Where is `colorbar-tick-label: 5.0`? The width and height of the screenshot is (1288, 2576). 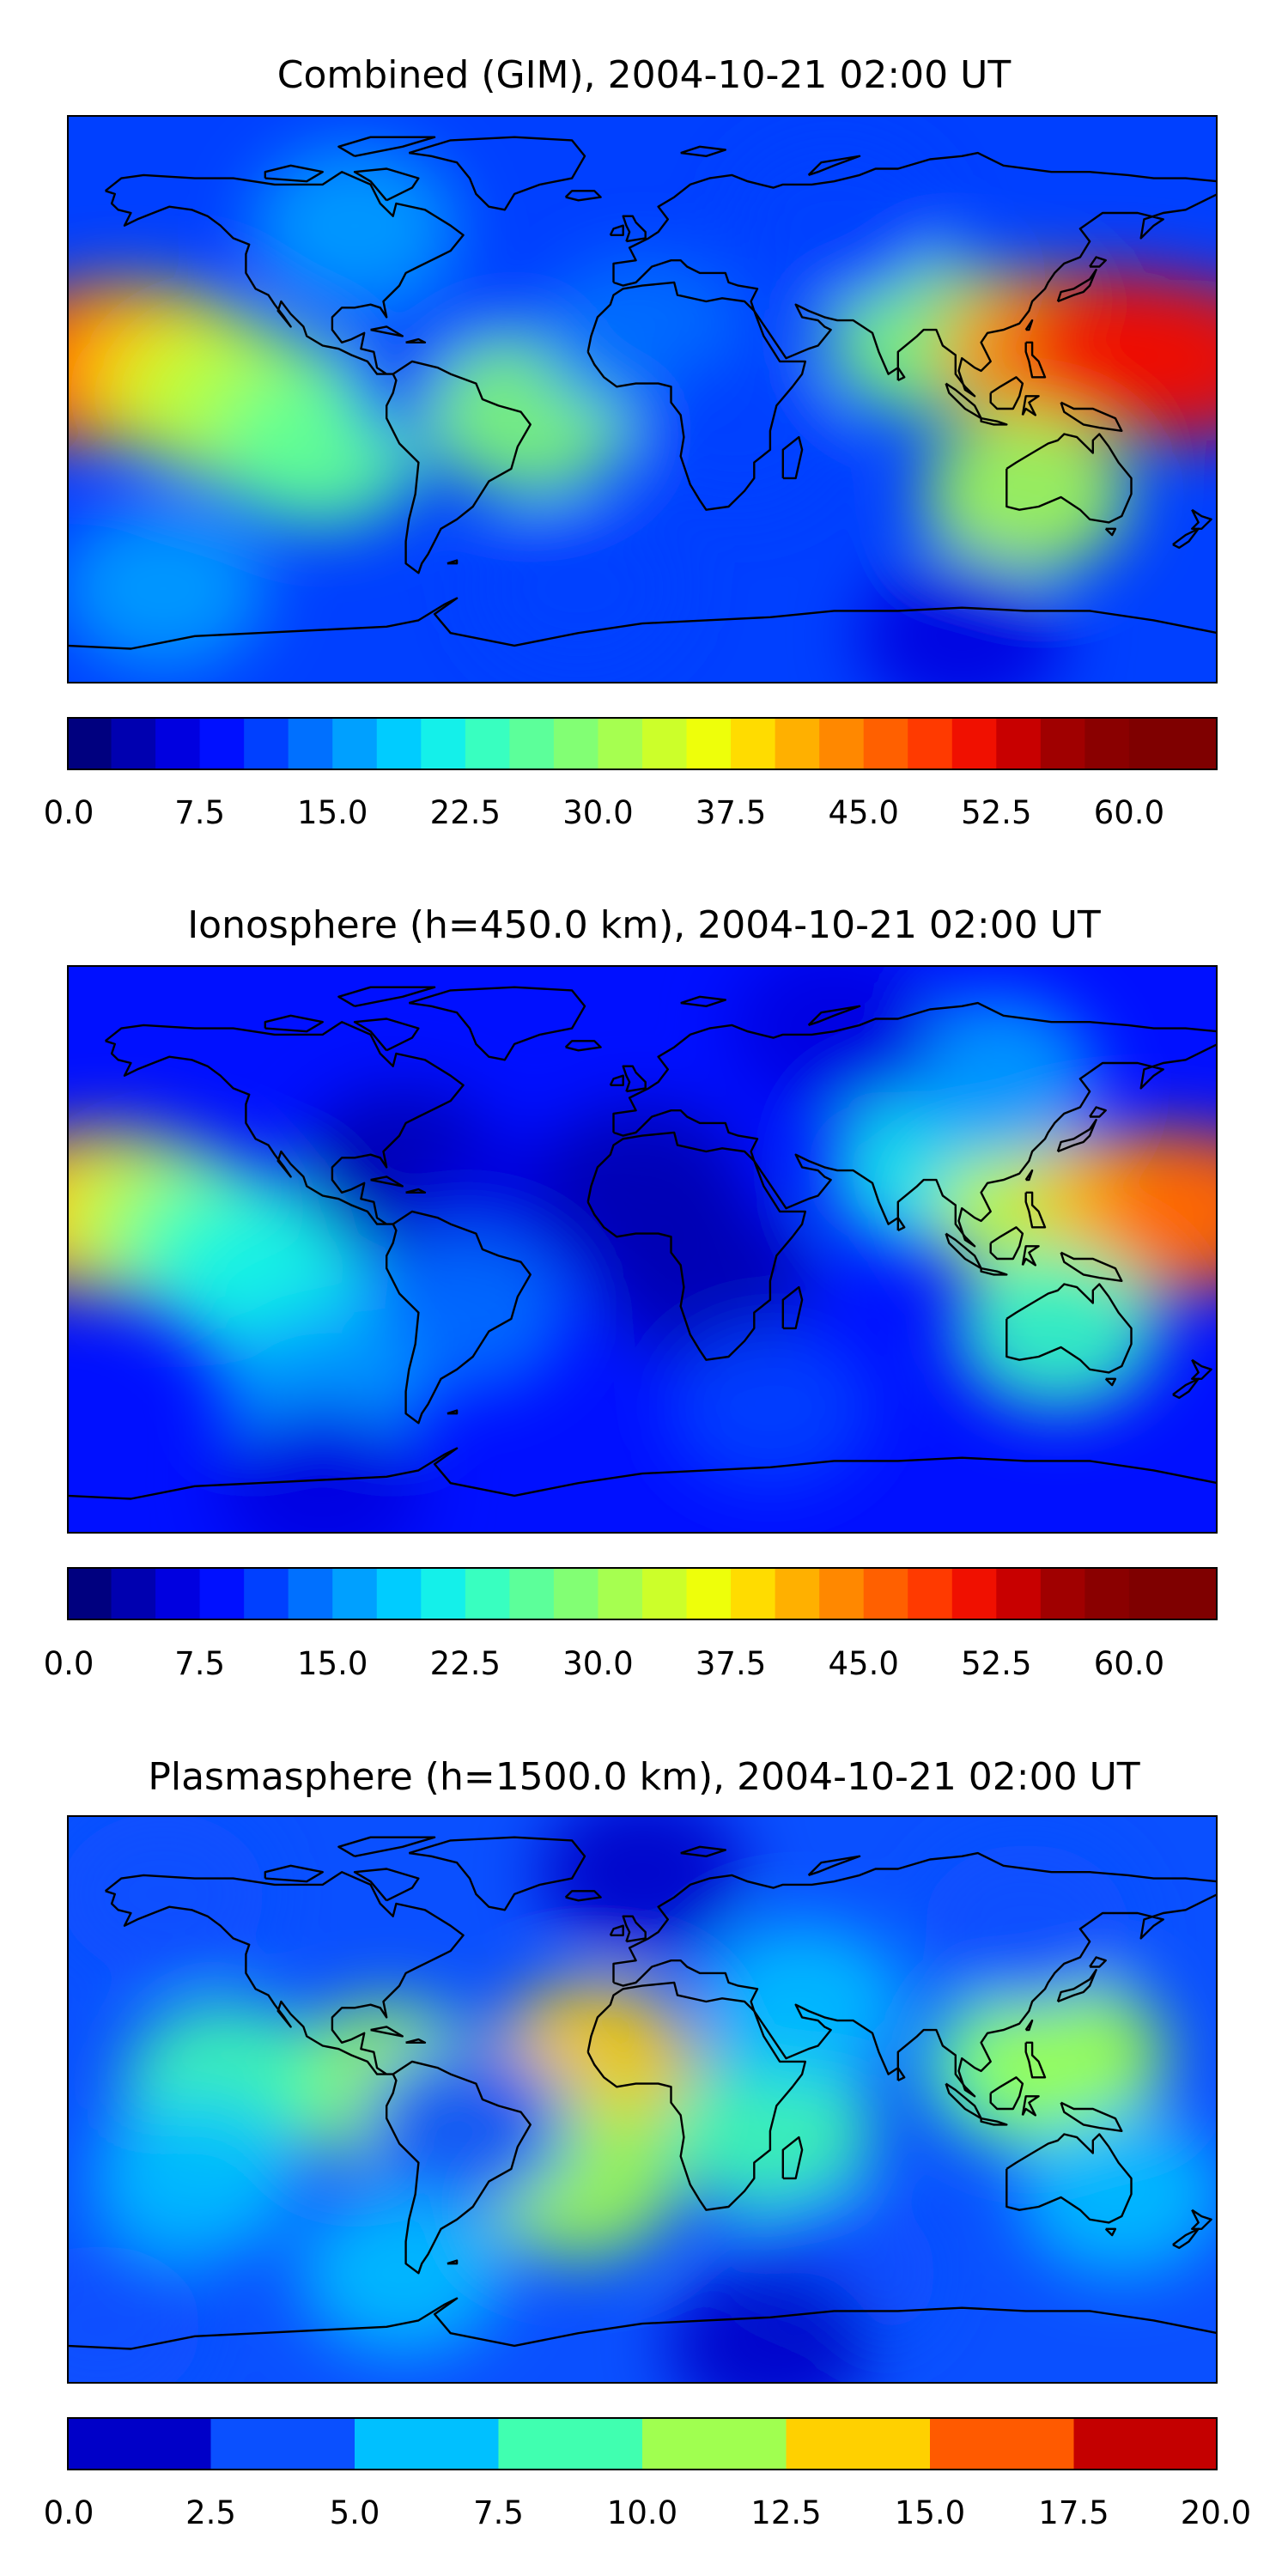
colorbar-tick-label: 5.0 is located at coordinates (355, 2513).